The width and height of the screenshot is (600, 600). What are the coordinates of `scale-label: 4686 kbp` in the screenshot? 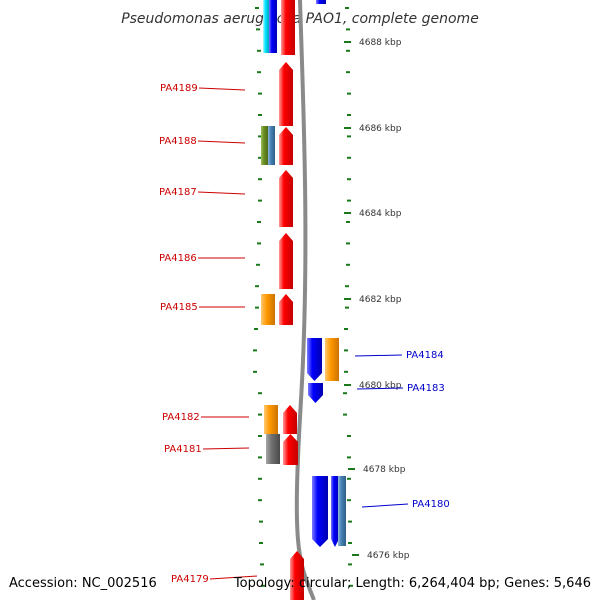 It's located at (380, 129).